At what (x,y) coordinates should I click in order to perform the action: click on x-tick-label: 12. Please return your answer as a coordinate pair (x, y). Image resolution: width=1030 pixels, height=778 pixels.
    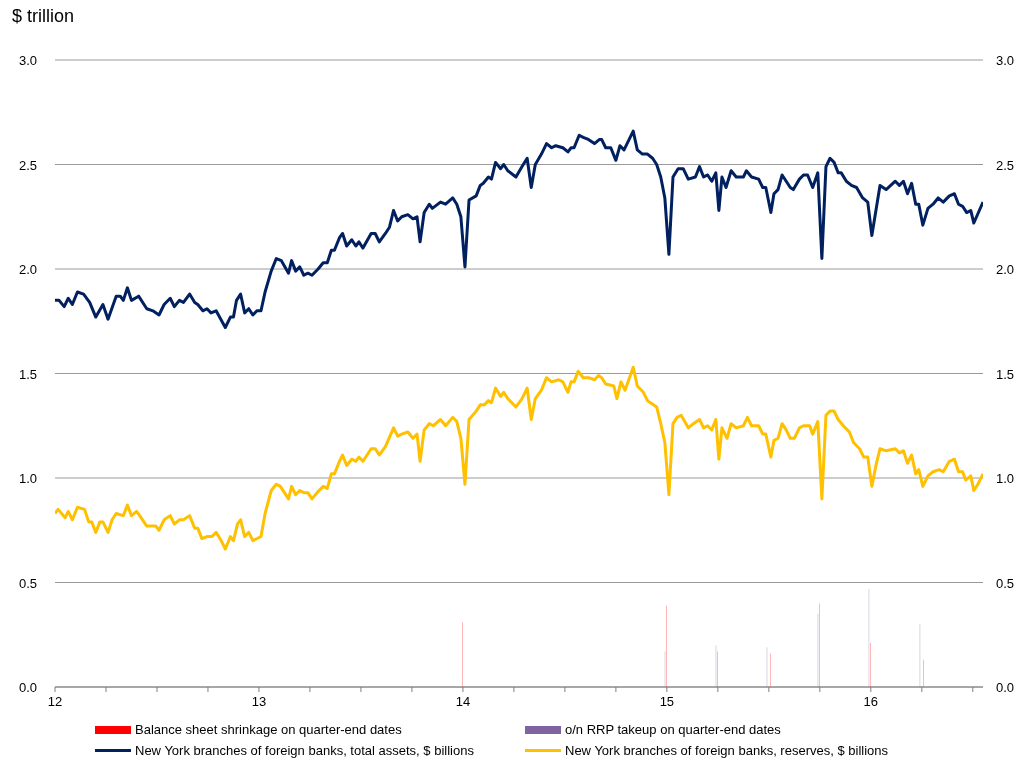
    Looking at the image, I should click on (55, 701).